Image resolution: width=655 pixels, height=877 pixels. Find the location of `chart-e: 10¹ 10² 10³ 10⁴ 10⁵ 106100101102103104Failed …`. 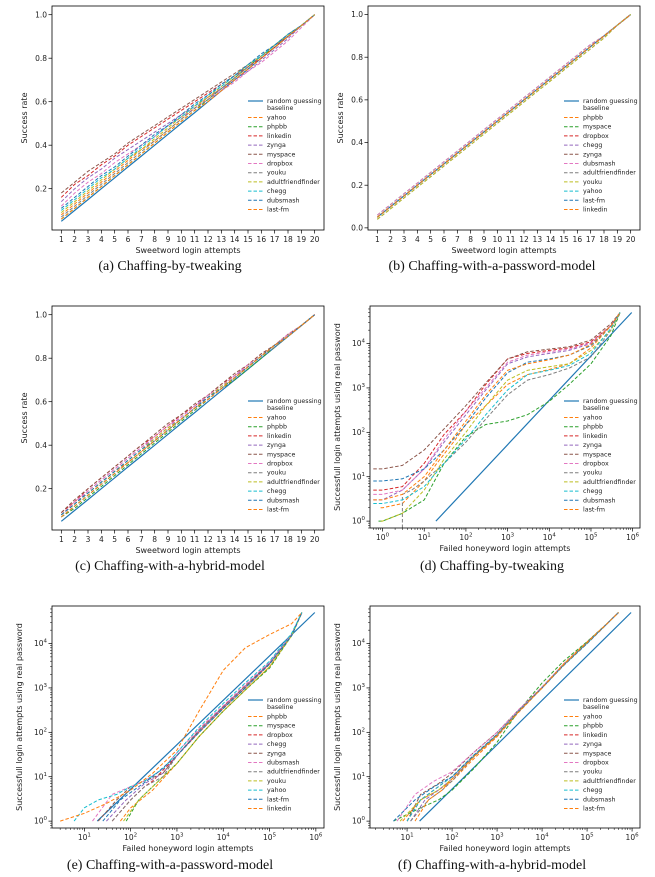

chart-e: 10¹ 10² 10³ 10⁴ 10⁵ 106100101102103104Failed … is located at coordinates (169, 739).